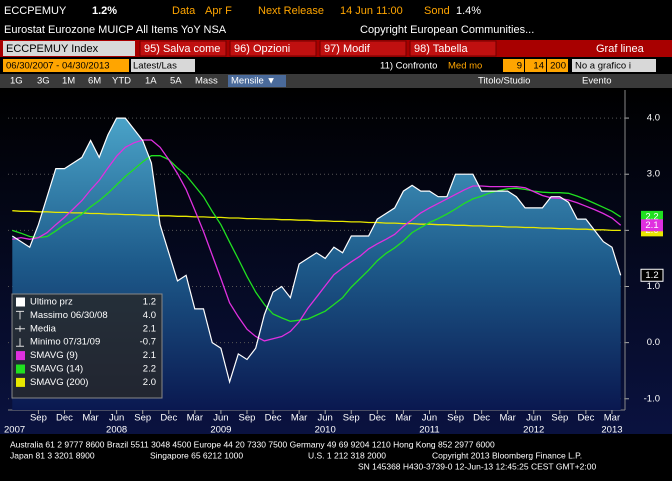 The height and width of the screenshot is (481, 672). I want to click on security-box, so click(69, 48).